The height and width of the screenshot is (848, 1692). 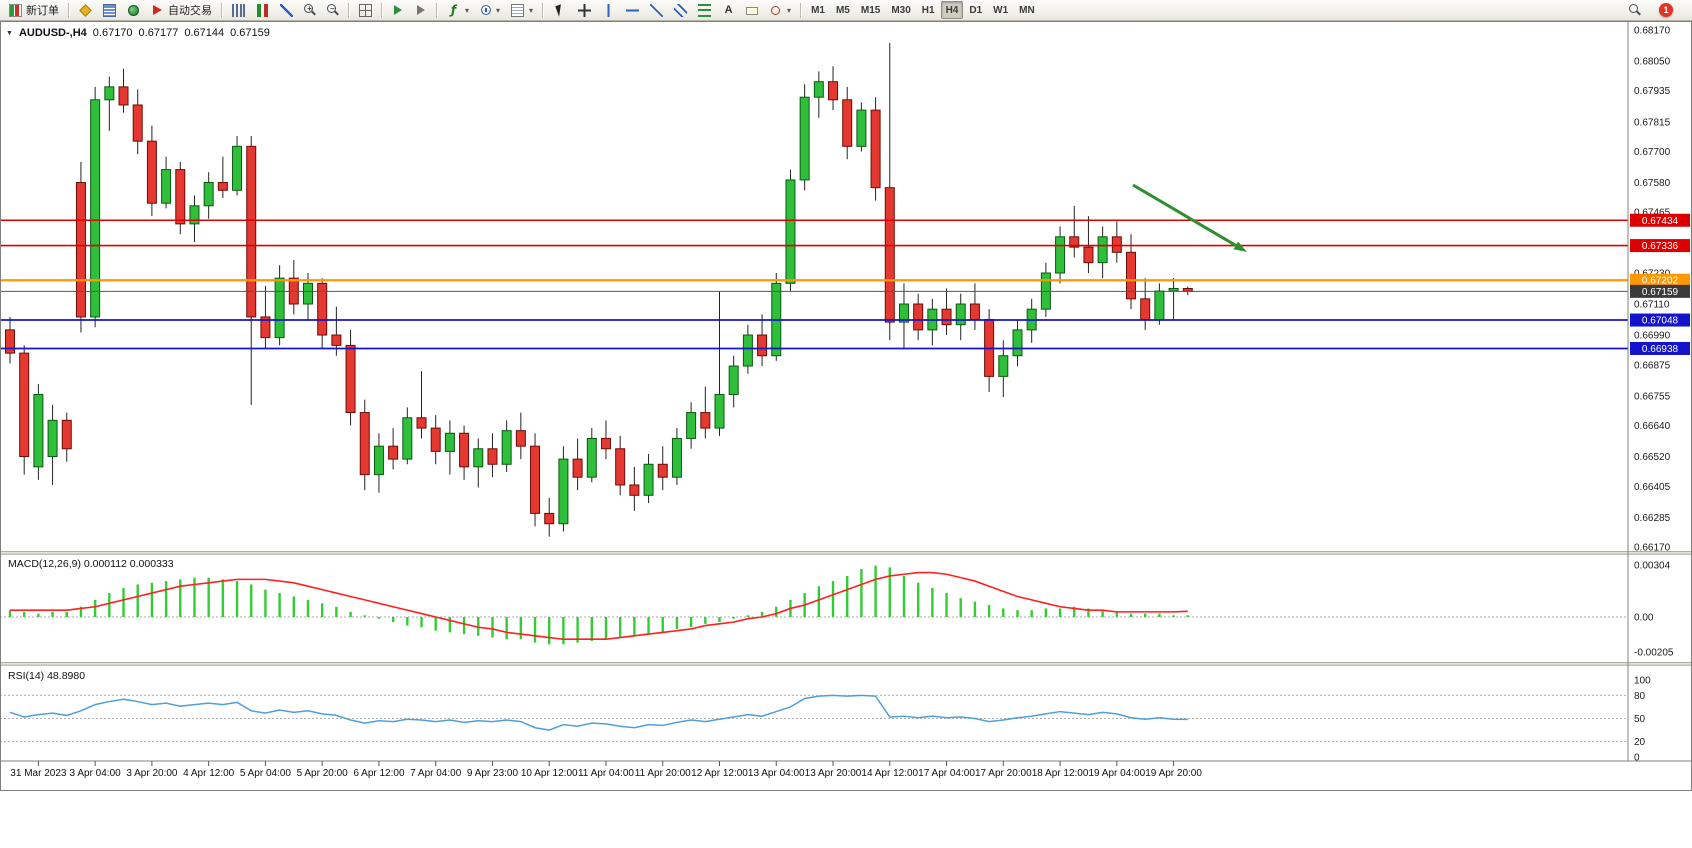 What do you see at coordinates (549, 773) in the screenshot?
I see `svg-text: 10 Apr 12:00` at bounding box center [549, 773].